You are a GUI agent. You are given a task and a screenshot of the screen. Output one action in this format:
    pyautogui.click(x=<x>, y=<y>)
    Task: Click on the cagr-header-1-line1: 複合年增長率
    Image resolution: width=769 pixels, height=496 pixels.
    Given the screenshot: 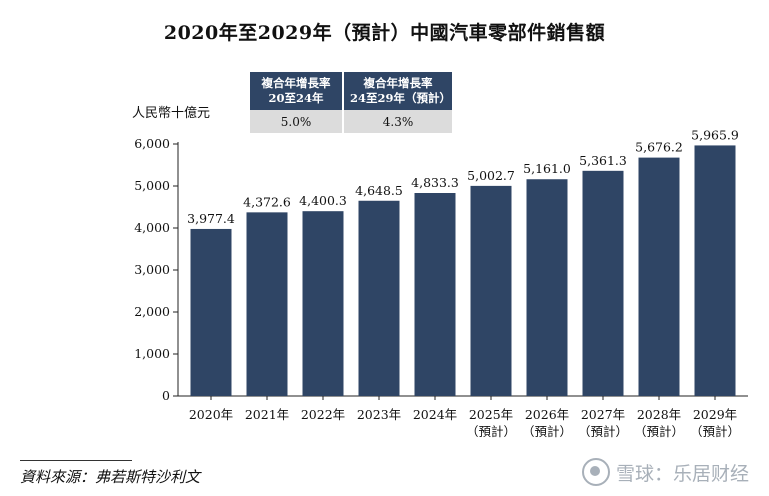 What is the action you would take?
    pyautogui.click(x=296, y=83)
    